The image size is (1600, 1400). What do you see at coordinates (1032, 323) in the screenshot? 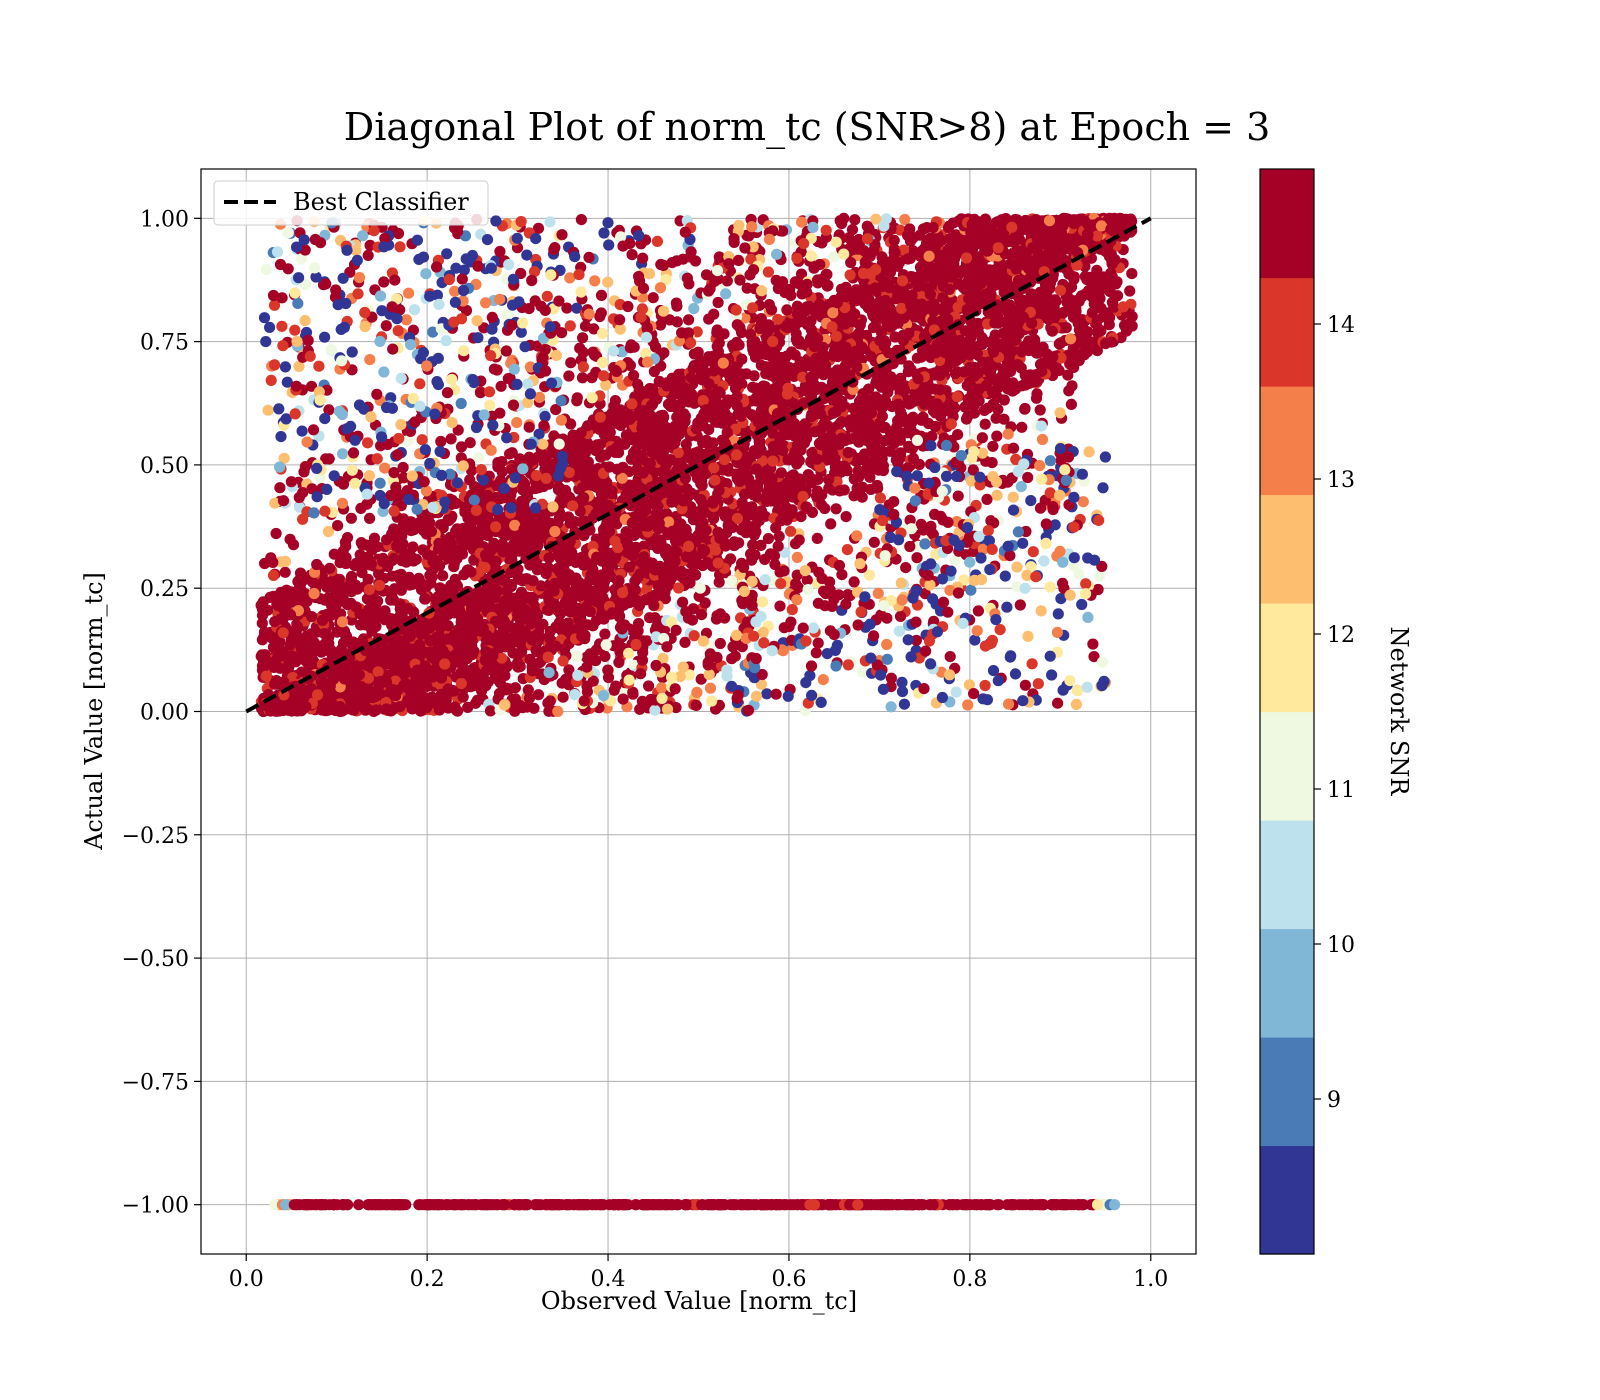
I see `scatter-point-1977` at bounding box center [1032, 323].